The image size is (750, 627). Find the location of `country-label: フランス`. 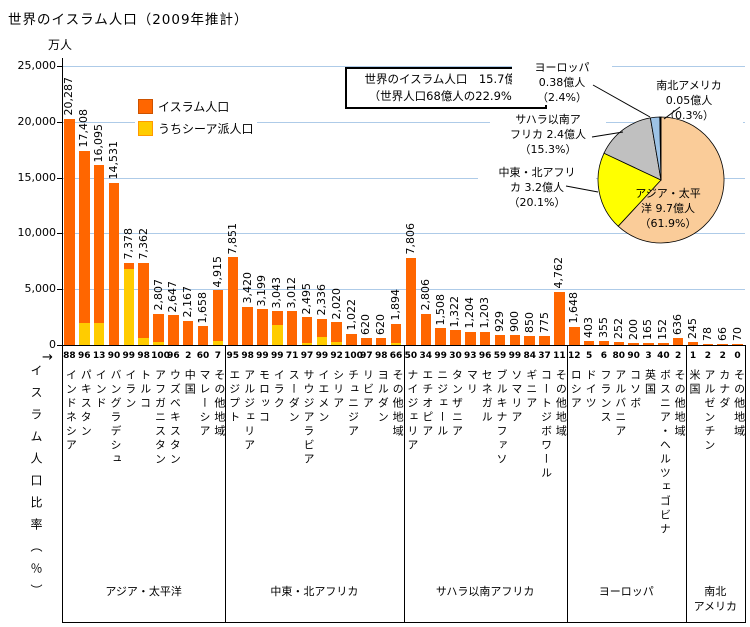

country-label: フランス is located at coordinates (605, 397).